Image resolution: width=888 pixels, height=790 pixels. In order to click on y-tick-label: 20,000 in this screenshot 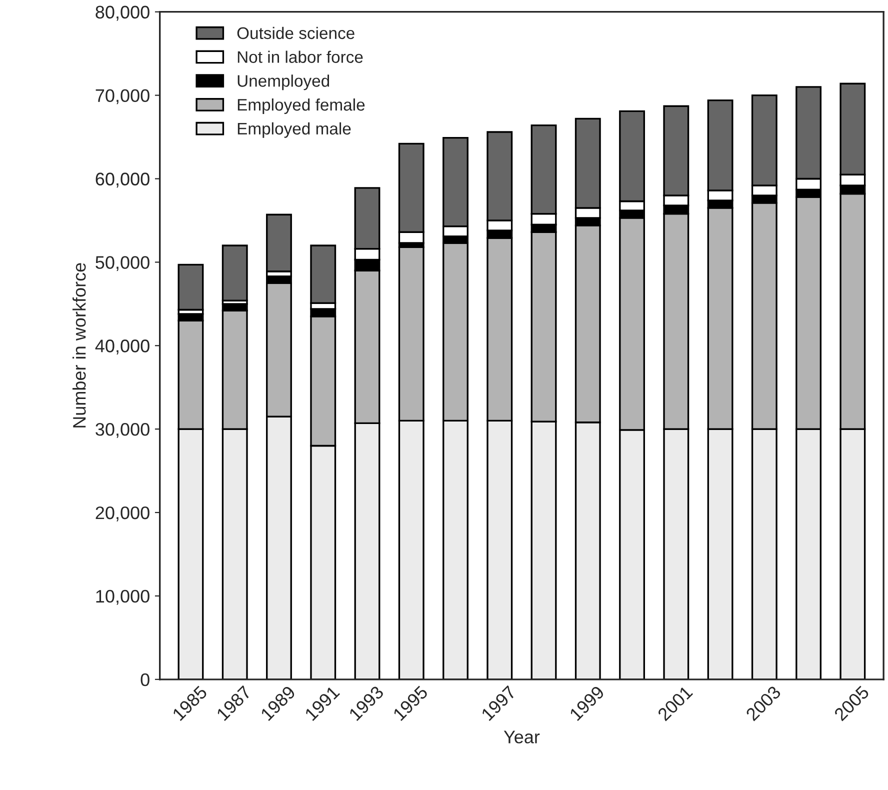, I will do `click(123, 514)`.